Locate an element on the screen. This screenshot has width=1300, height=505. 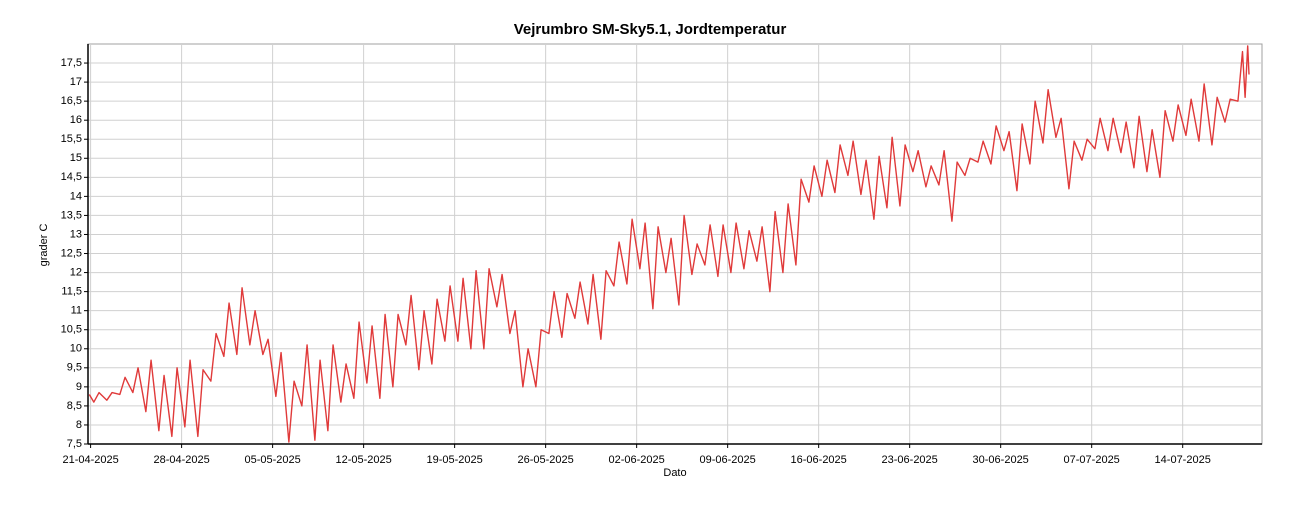
chart-title: Vejrumbro SM-Sky5.1, Jordtemperatur is located at coordinates (650, 29).